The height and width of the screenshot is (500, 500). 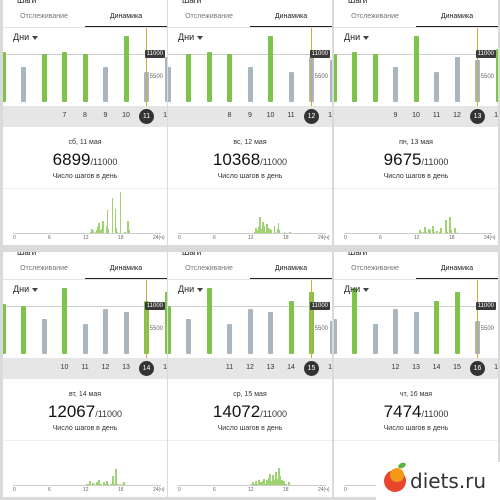 What do you see at coordinates (330, 367) in the screenshot?
I see `day-number: 16` at bounding box center [330, 367].